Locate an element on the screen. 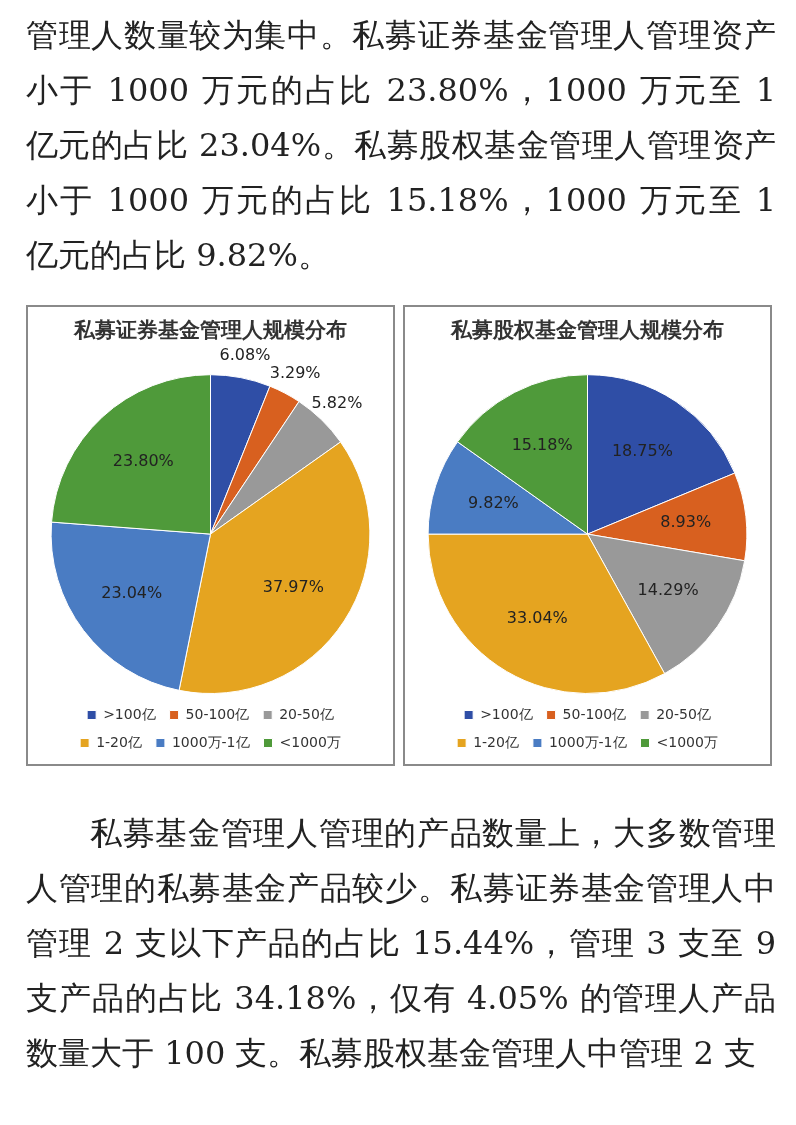 This screenshot has height=1125, width=796. data-label: 37.97% is located at coordinates (293, 587).